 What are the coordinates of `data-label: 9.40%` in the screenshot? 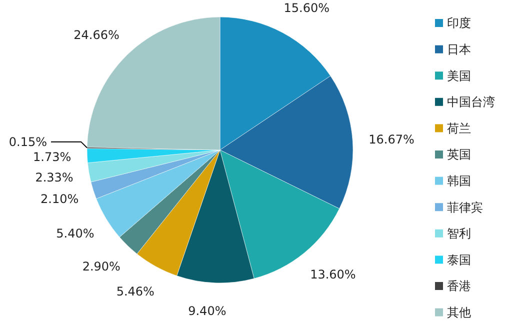 It's located at (207, 311).